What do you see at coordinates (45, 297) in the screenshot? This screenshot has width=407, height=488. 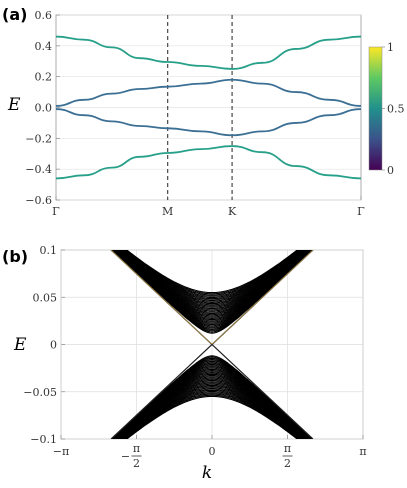 I see `panel-b-ytick-label: 0.05` at bounding box center [45, 297].